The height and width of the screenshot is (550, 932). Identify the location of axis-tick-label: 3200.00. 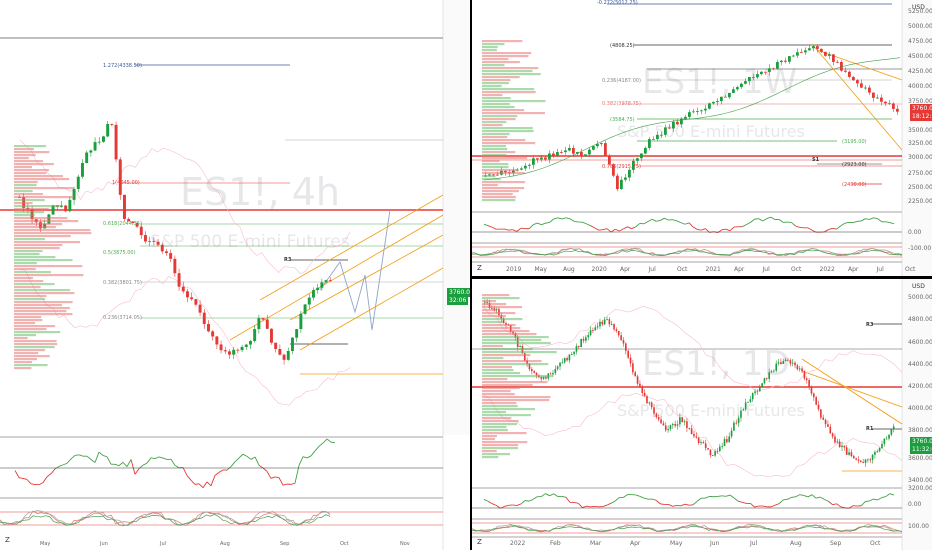
(920, 488).